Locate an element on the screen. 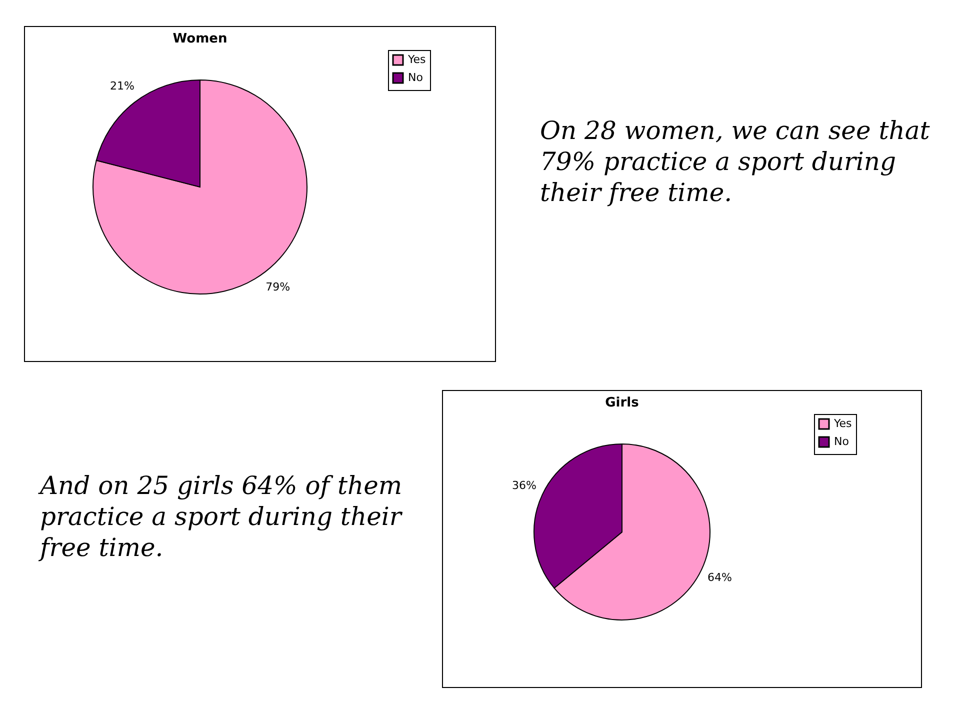 This screenshot has width=960, height=720. chart-title: Women is located at coordinates (200, 39).